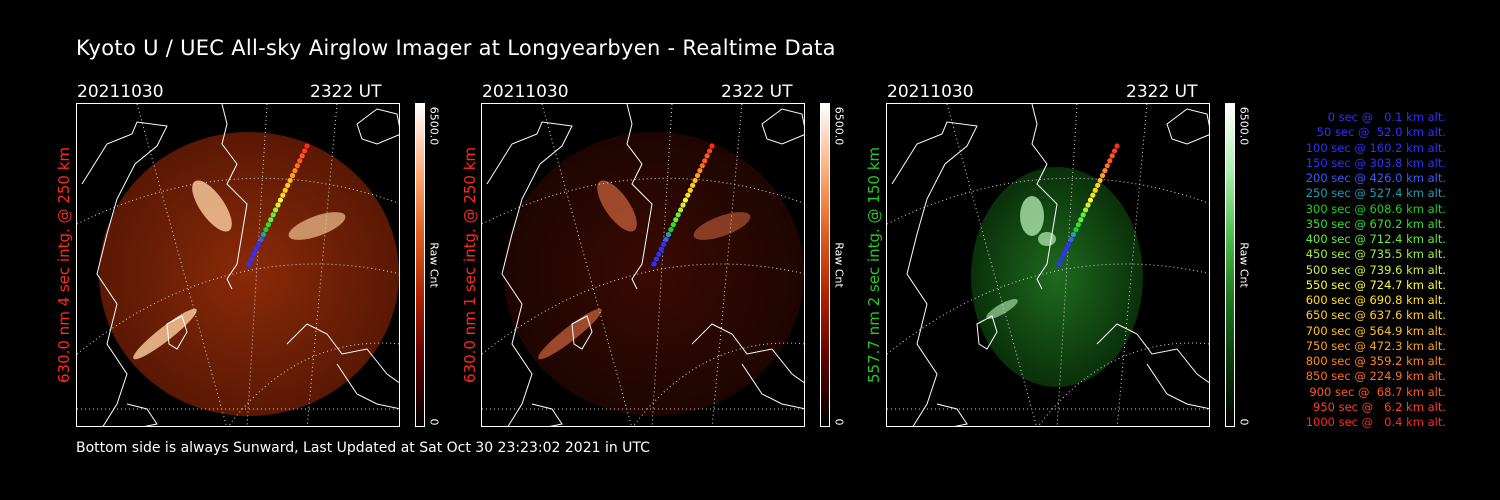 This screenshot has width=1500, height=500. What do you see at coordinates (1375, 361) in the screenshot?
I see `legend-row: 800 sec @ 359.2 km alt.` at bounding box center [1375, 361].